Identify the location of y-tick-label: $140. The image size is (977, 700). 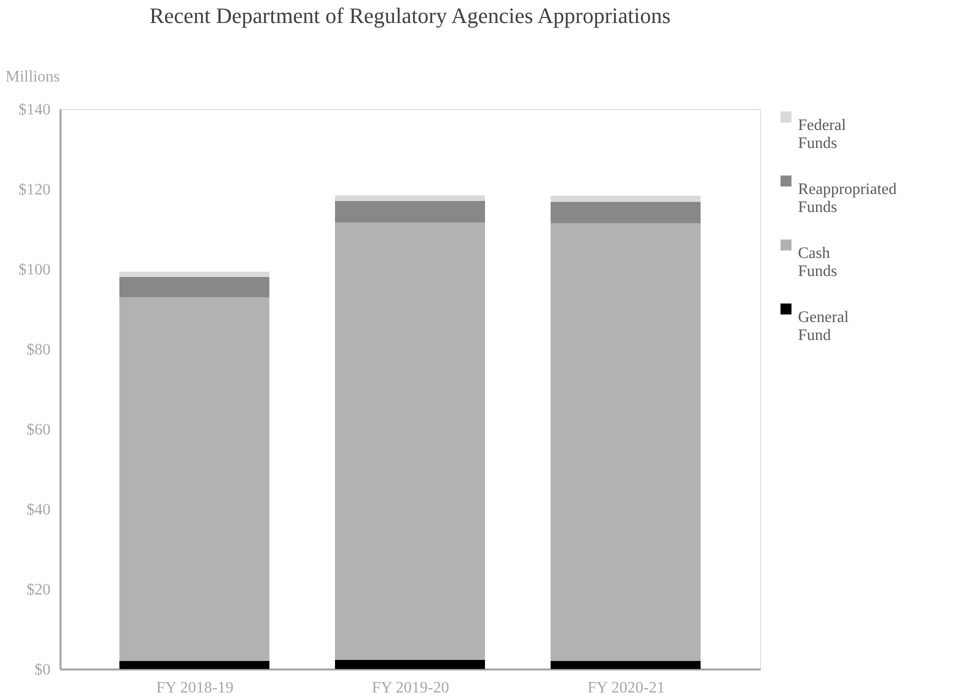
(34, 110).